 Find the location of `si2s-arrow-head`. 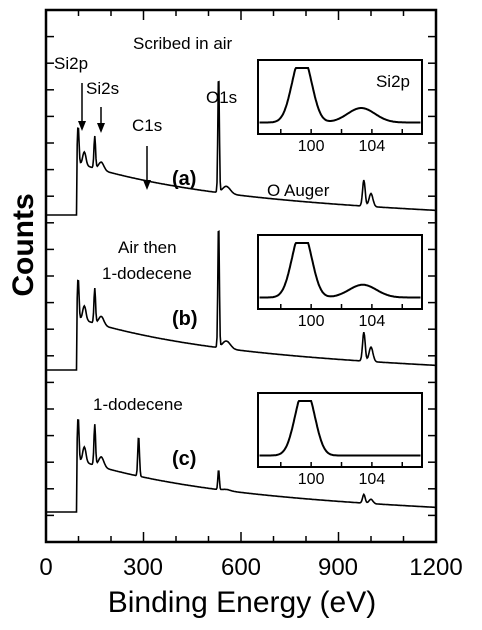

si2s-arrow-head is located at coordinates (101, 128).